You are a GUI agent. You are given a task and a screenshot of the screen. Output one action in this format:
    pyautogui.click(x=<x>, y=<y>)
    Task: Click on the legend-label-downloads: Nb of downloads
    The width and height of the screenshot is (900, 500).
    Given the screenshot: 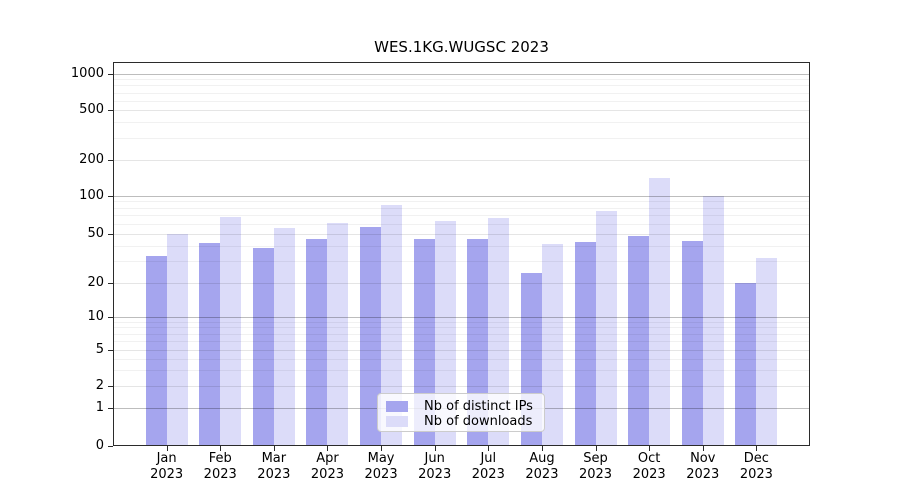 What is the action you would take?
    pyautogui.click(x=478, y=421)
    